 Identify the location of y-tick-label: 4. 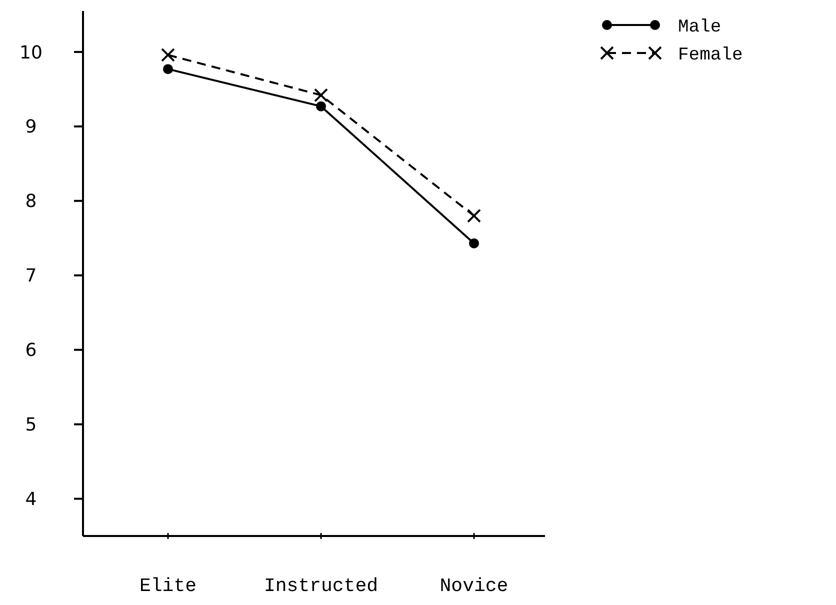
(31, 499).